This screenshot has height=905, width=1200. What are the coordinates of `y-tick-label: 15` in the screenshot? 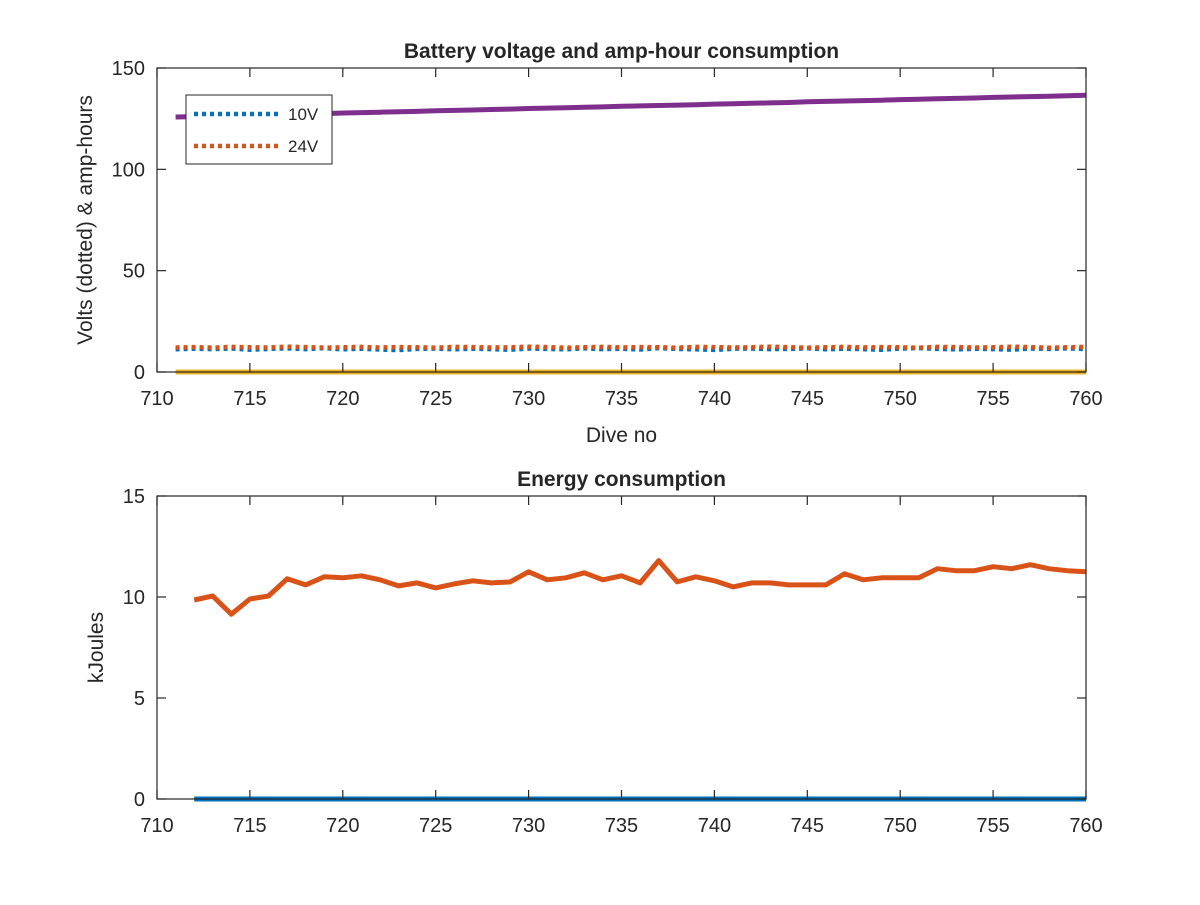 It's located at (134, 497).